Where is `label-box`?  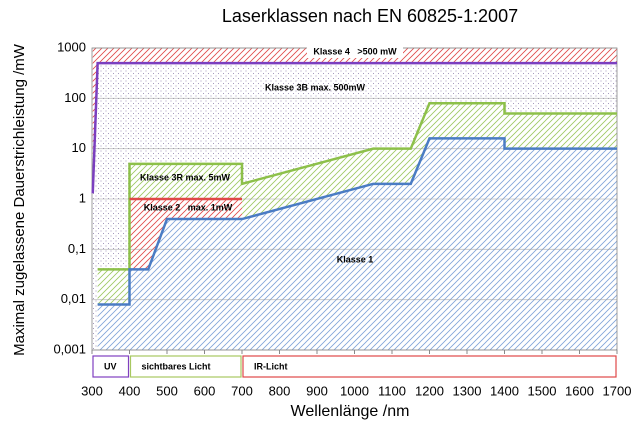
label-box is located at coordinates (355, 52).